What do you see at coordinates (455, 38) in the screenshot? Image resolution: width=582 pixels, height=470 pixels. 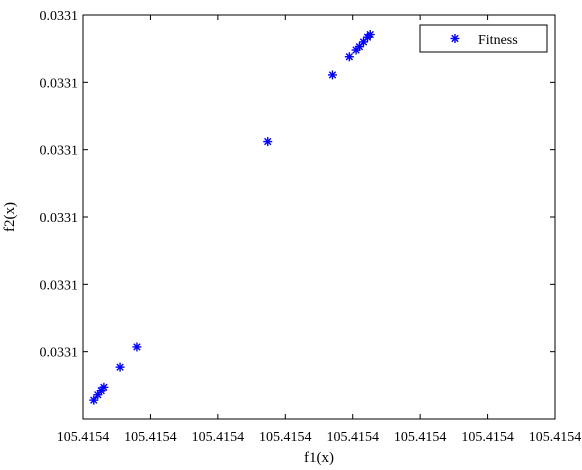 I see `legend-marker-icon` at bounding box center [455, 38].